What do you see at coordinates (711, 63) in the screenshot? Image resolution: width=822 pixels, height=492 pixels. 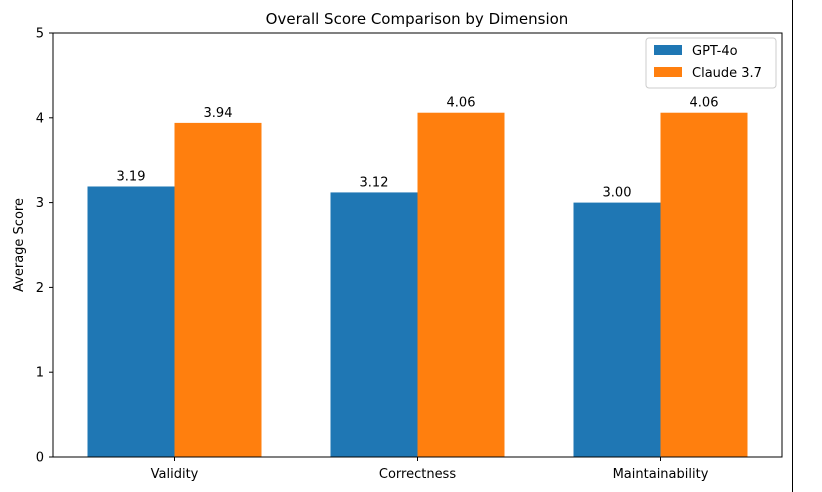 I see `legend: GPT-4o Claude 3.7` at bounding box center [711, 63].